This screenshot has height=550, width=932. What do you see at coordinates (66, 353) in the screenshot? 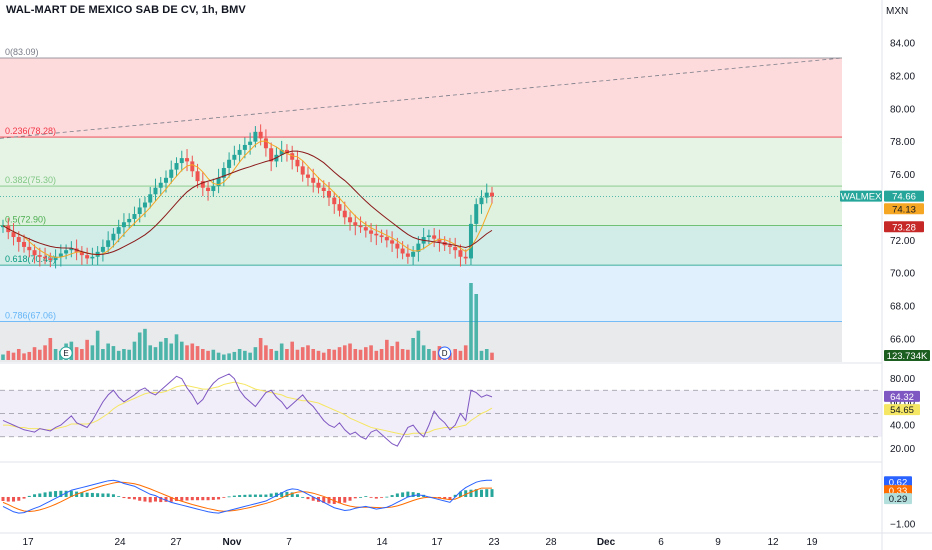
I see `event-marker` at bounding box center [66, 353].